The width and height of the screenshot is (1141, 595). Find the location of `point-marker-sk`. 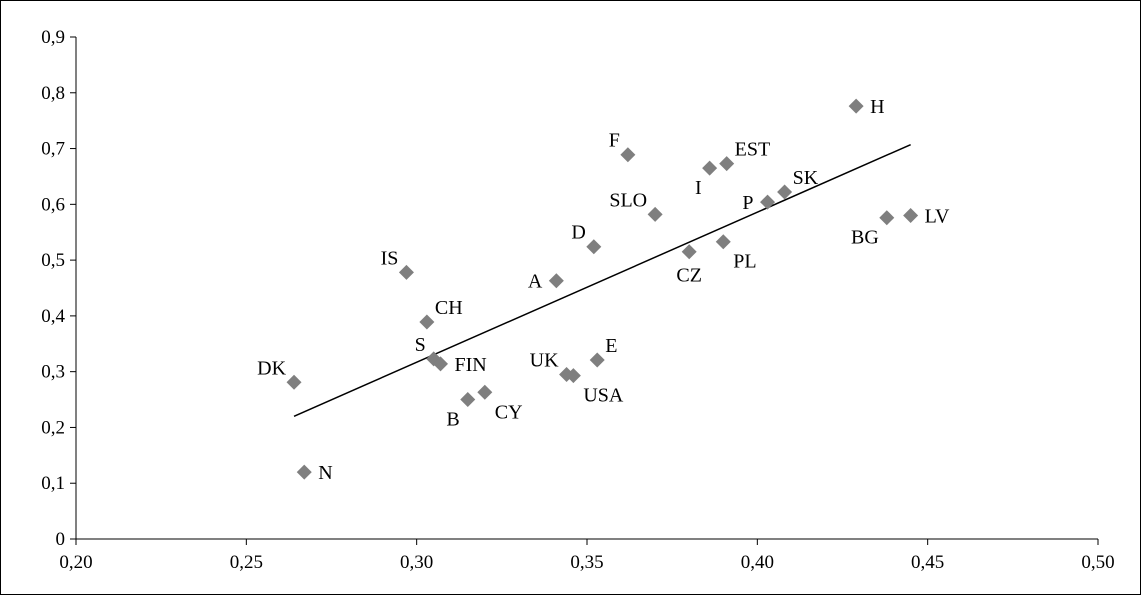

point-marker-sk is located at coordinates (785, 192).